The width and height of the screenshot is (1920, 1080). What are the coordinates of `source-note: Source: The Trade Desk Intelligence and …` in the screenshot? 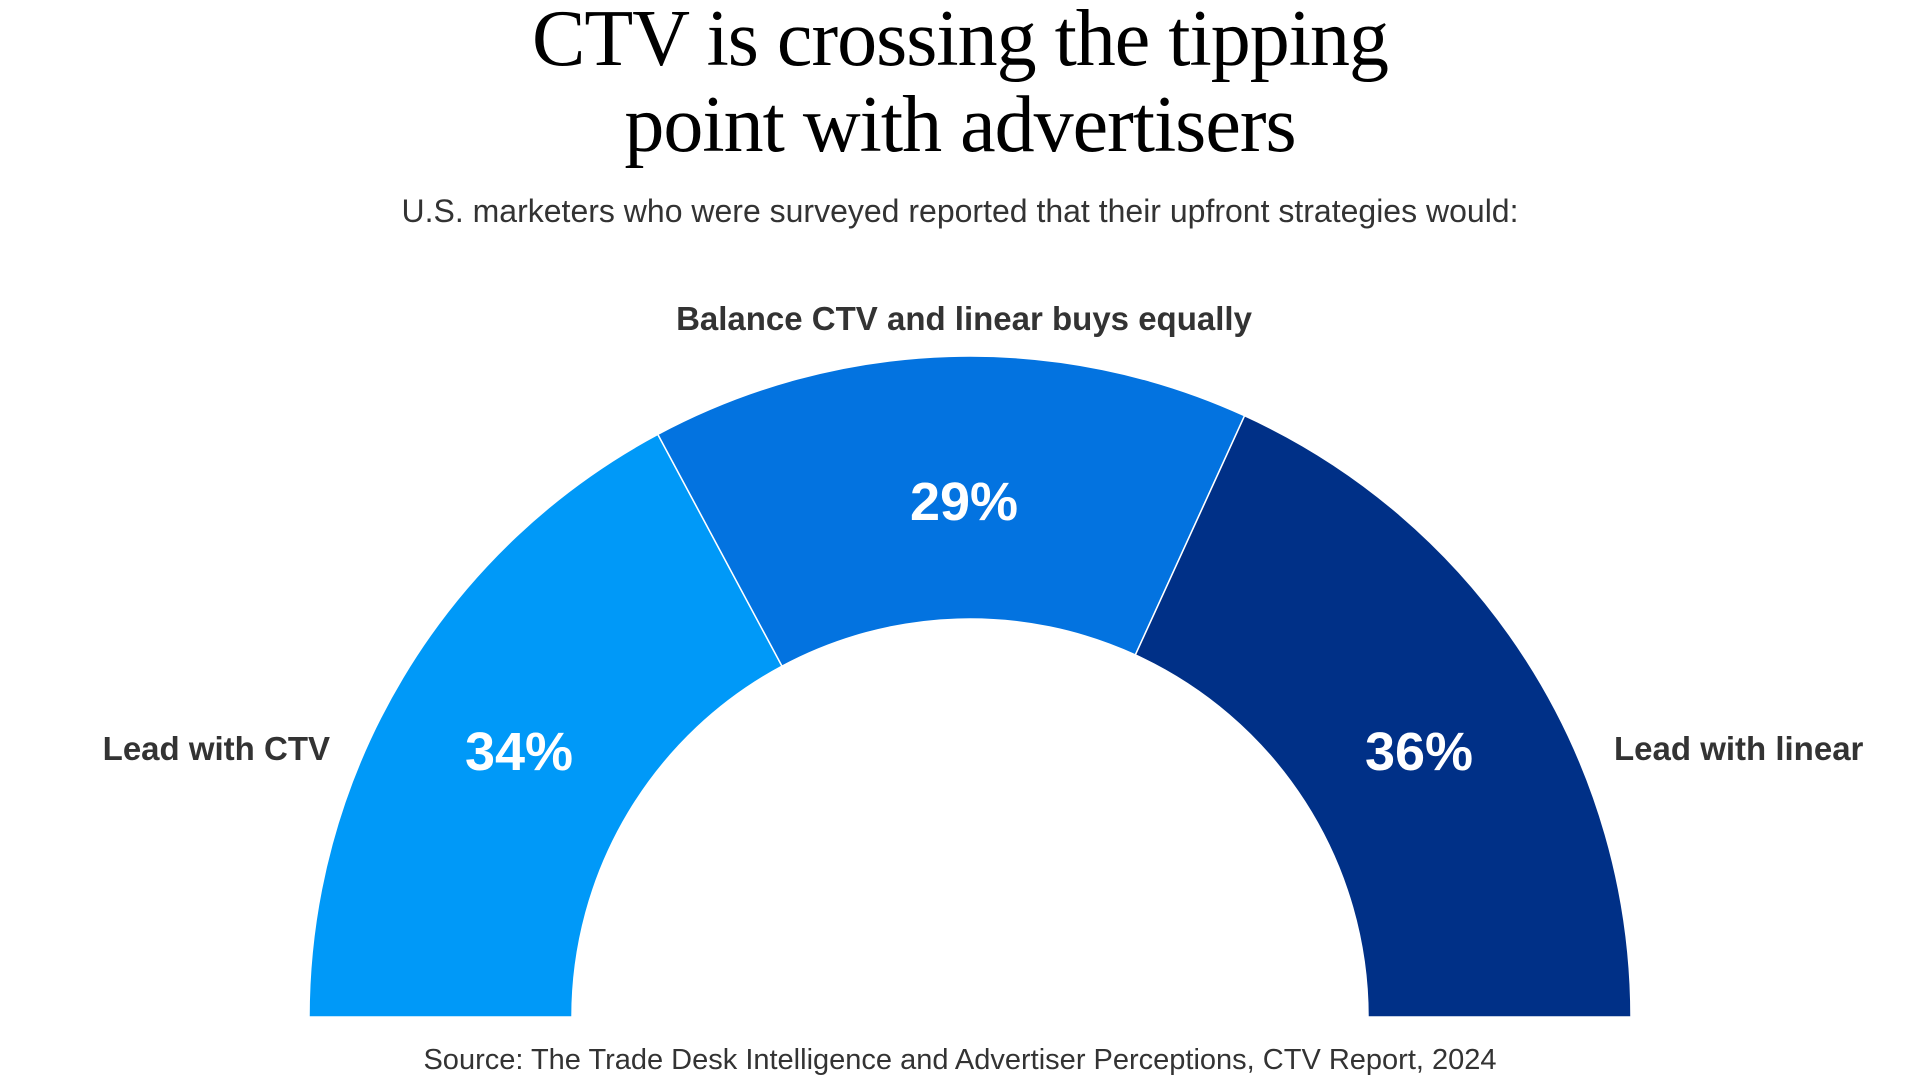 It's located at (960, 1060).